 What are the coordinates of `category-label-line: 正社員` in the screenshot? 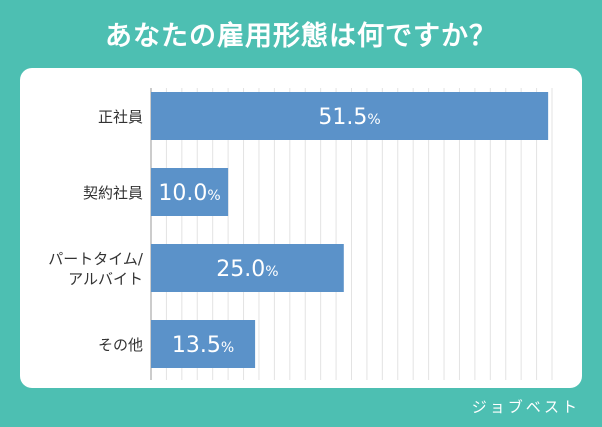 It's located at (120, 117).